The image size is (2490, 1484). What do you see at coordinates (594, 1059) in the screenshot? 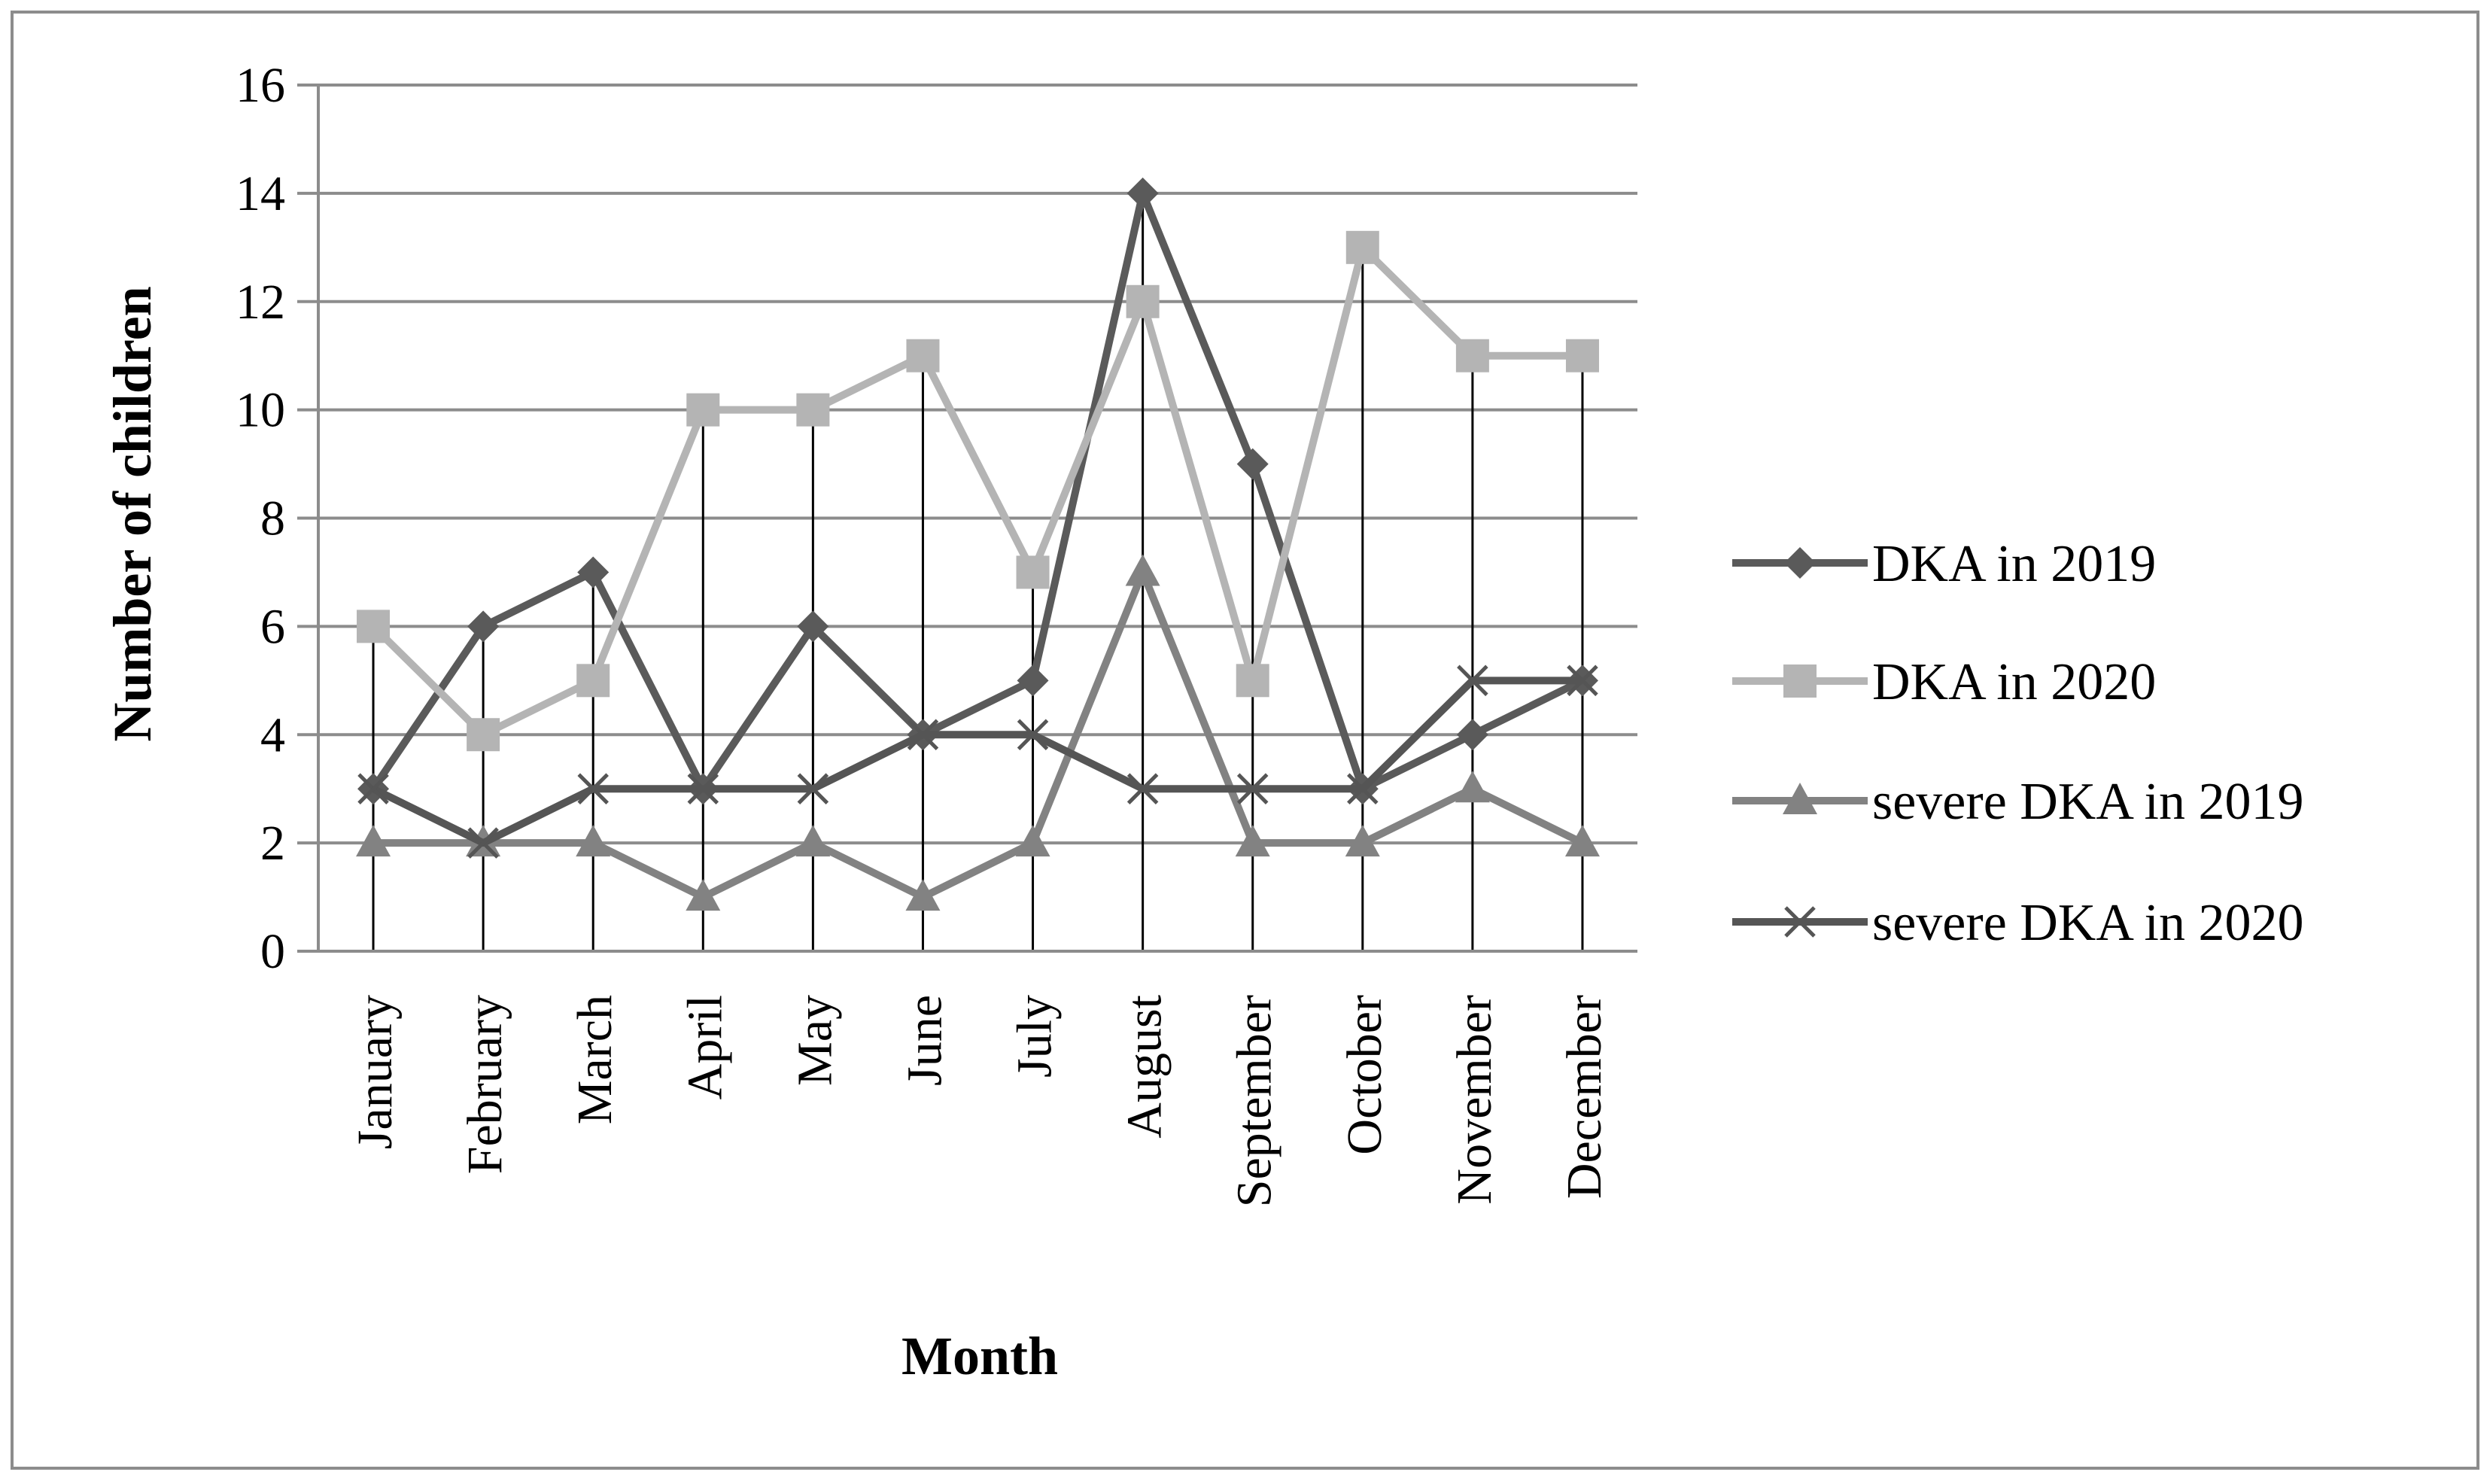
I see `x-tick-label: March` at bounding box center [594, 1059].